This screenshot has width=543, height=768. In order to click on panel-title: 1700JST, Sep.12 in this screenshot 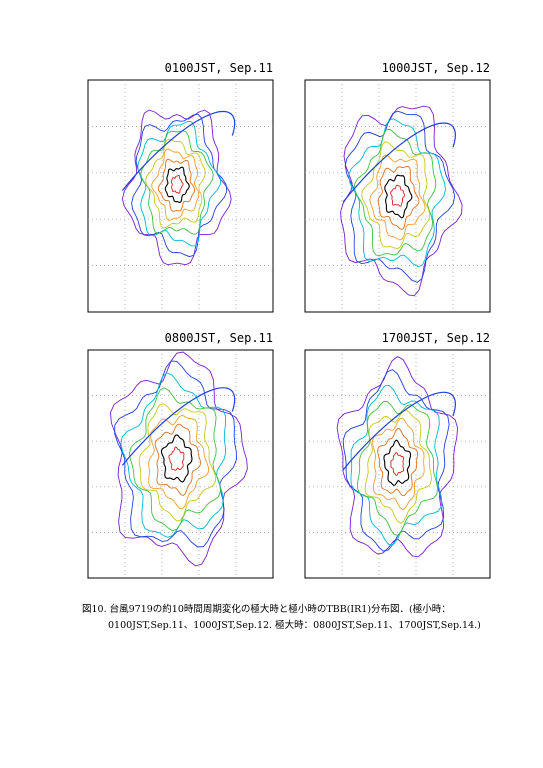, I will do `click(436, 338)`.